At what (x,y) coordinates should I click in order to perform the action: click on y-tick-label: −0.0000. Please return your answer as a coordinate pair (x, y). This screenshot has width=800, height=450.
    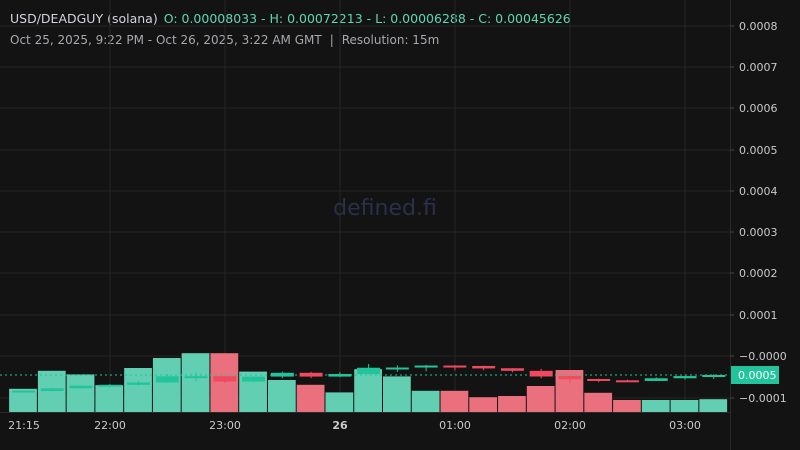
    Looking at the image, I should click on (763, 356).